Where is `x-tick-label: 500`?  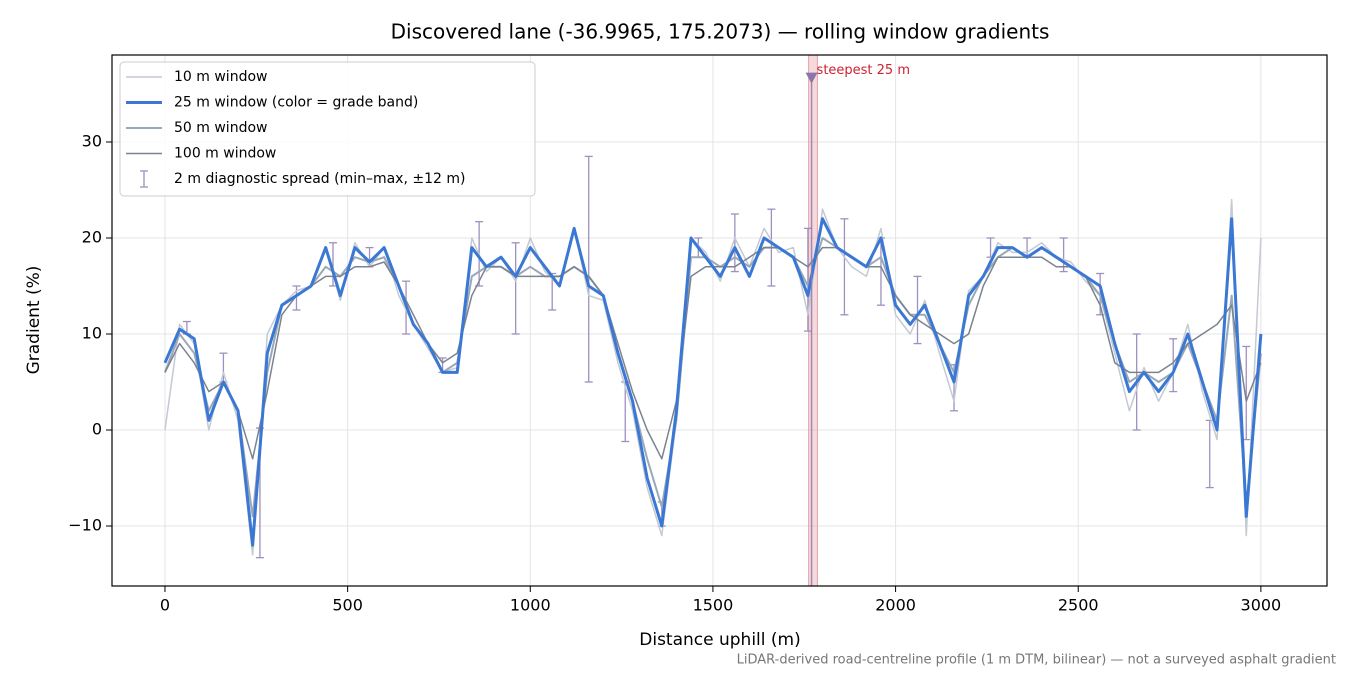 x-tick-label: 500 is located at coordinates (347, 605).